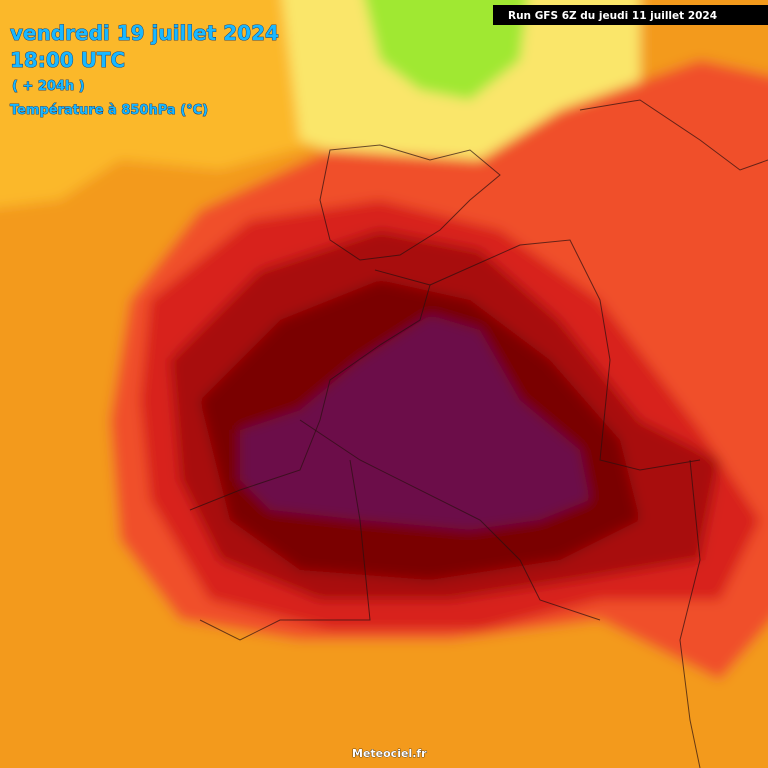 The image size is (768, 768). I want to click on run-box, so click(630, 15).